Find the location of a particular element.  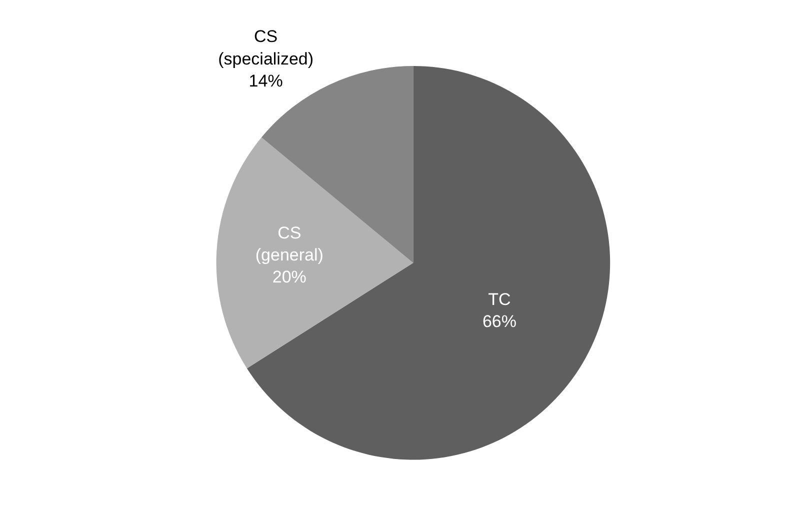

data-label: 66% is located at coordinates (499, 321).